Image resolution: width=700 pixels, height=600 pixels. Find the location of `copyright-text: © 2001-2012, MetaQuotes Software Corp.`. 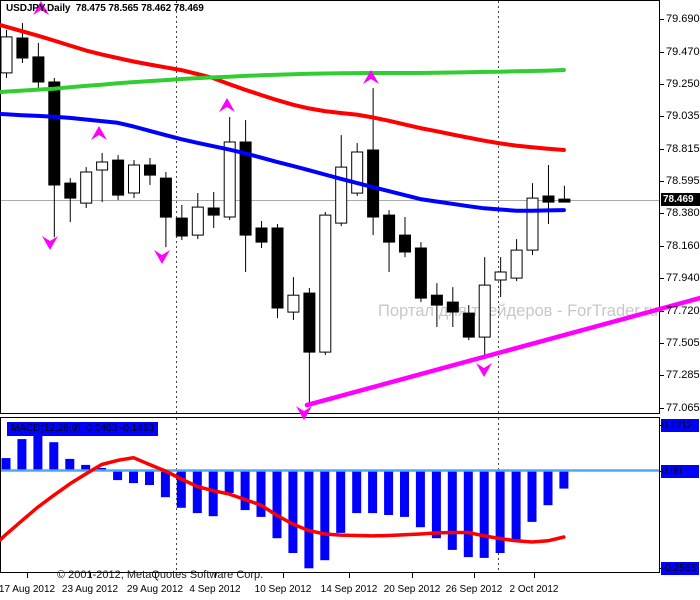

copyright-text: © 2001-2012, MetaQuotes Software Corp. is located at coordinates (160, 575).